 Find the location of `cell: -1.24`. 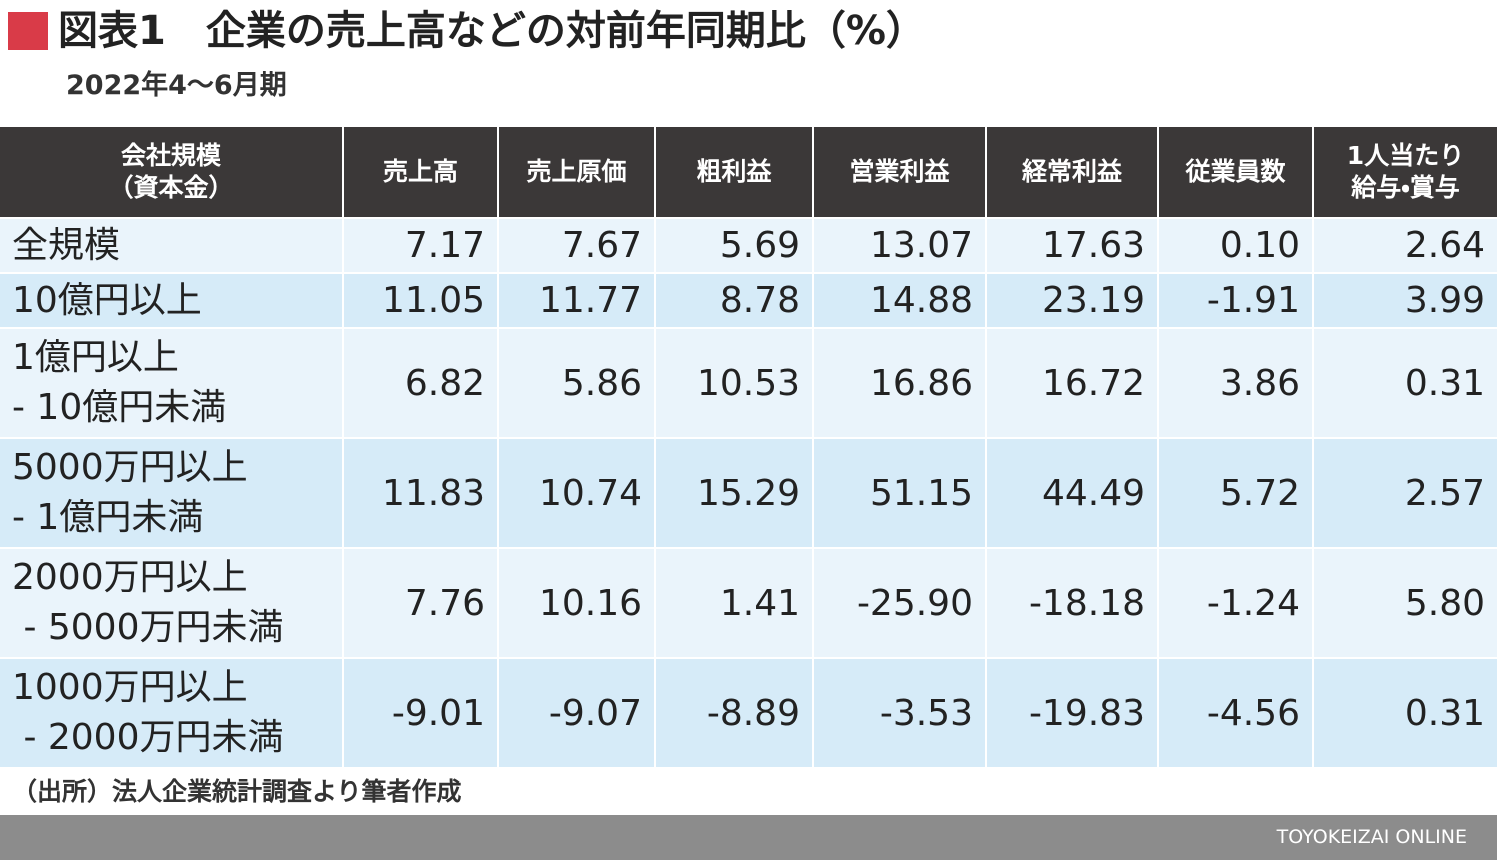

cell: -1.24 is located at coordinates (1235, 603).